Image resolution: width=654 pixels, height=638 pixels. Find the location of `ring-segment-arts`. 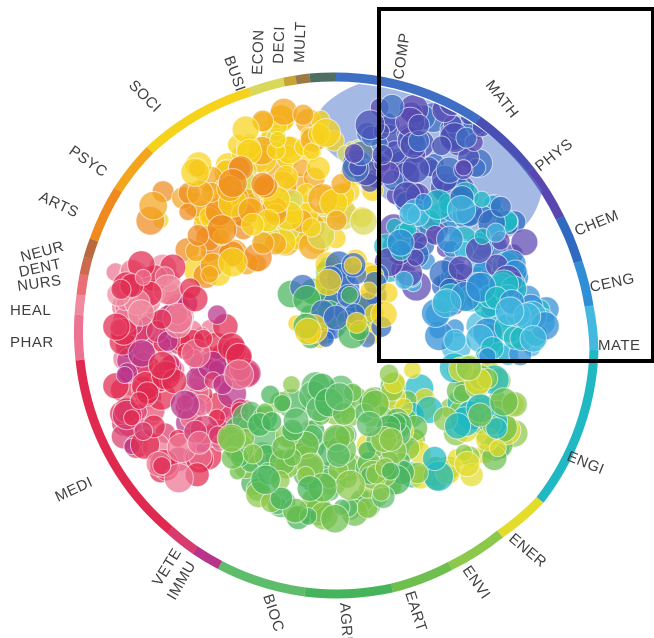

ring-segment-arts is located at coordinates (105, 214).